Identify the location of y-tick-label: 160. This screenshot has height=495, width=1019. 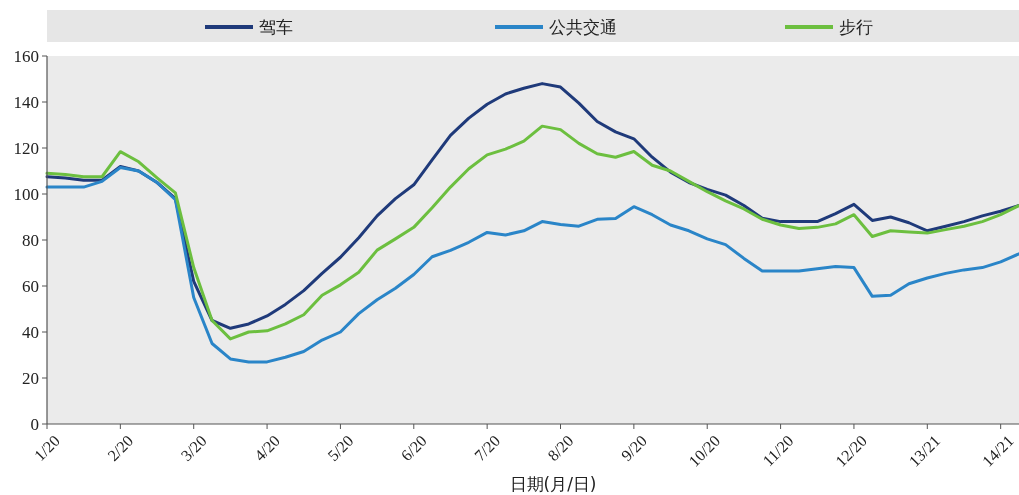
(26, 56).